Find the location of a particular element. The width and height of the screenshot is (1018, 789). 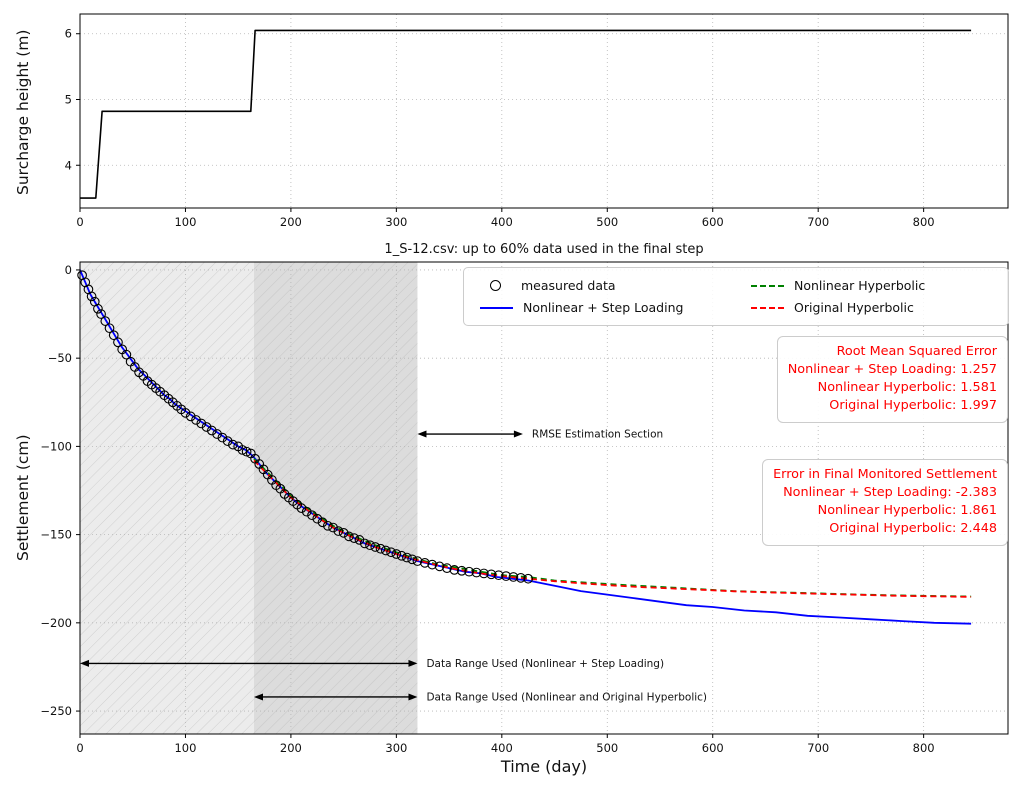

step-loading-line-icon is located at coordinates (496, 307).